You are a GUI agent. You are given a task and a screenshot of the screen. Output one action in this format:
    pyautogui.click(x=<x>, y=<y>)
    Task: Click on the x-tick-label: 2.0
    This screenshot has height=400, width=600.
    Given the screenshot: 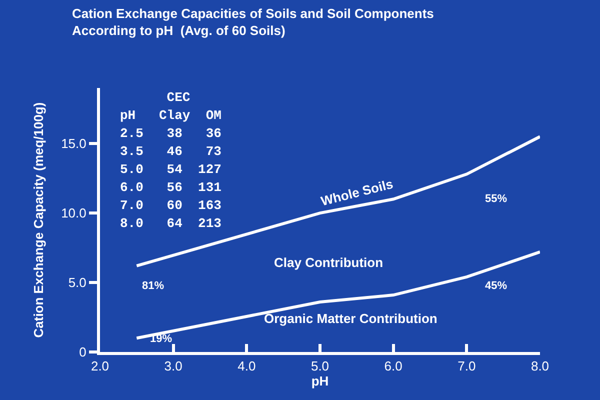 What is the action you would take?
    pyautogui.click(x=100, y=366)
    